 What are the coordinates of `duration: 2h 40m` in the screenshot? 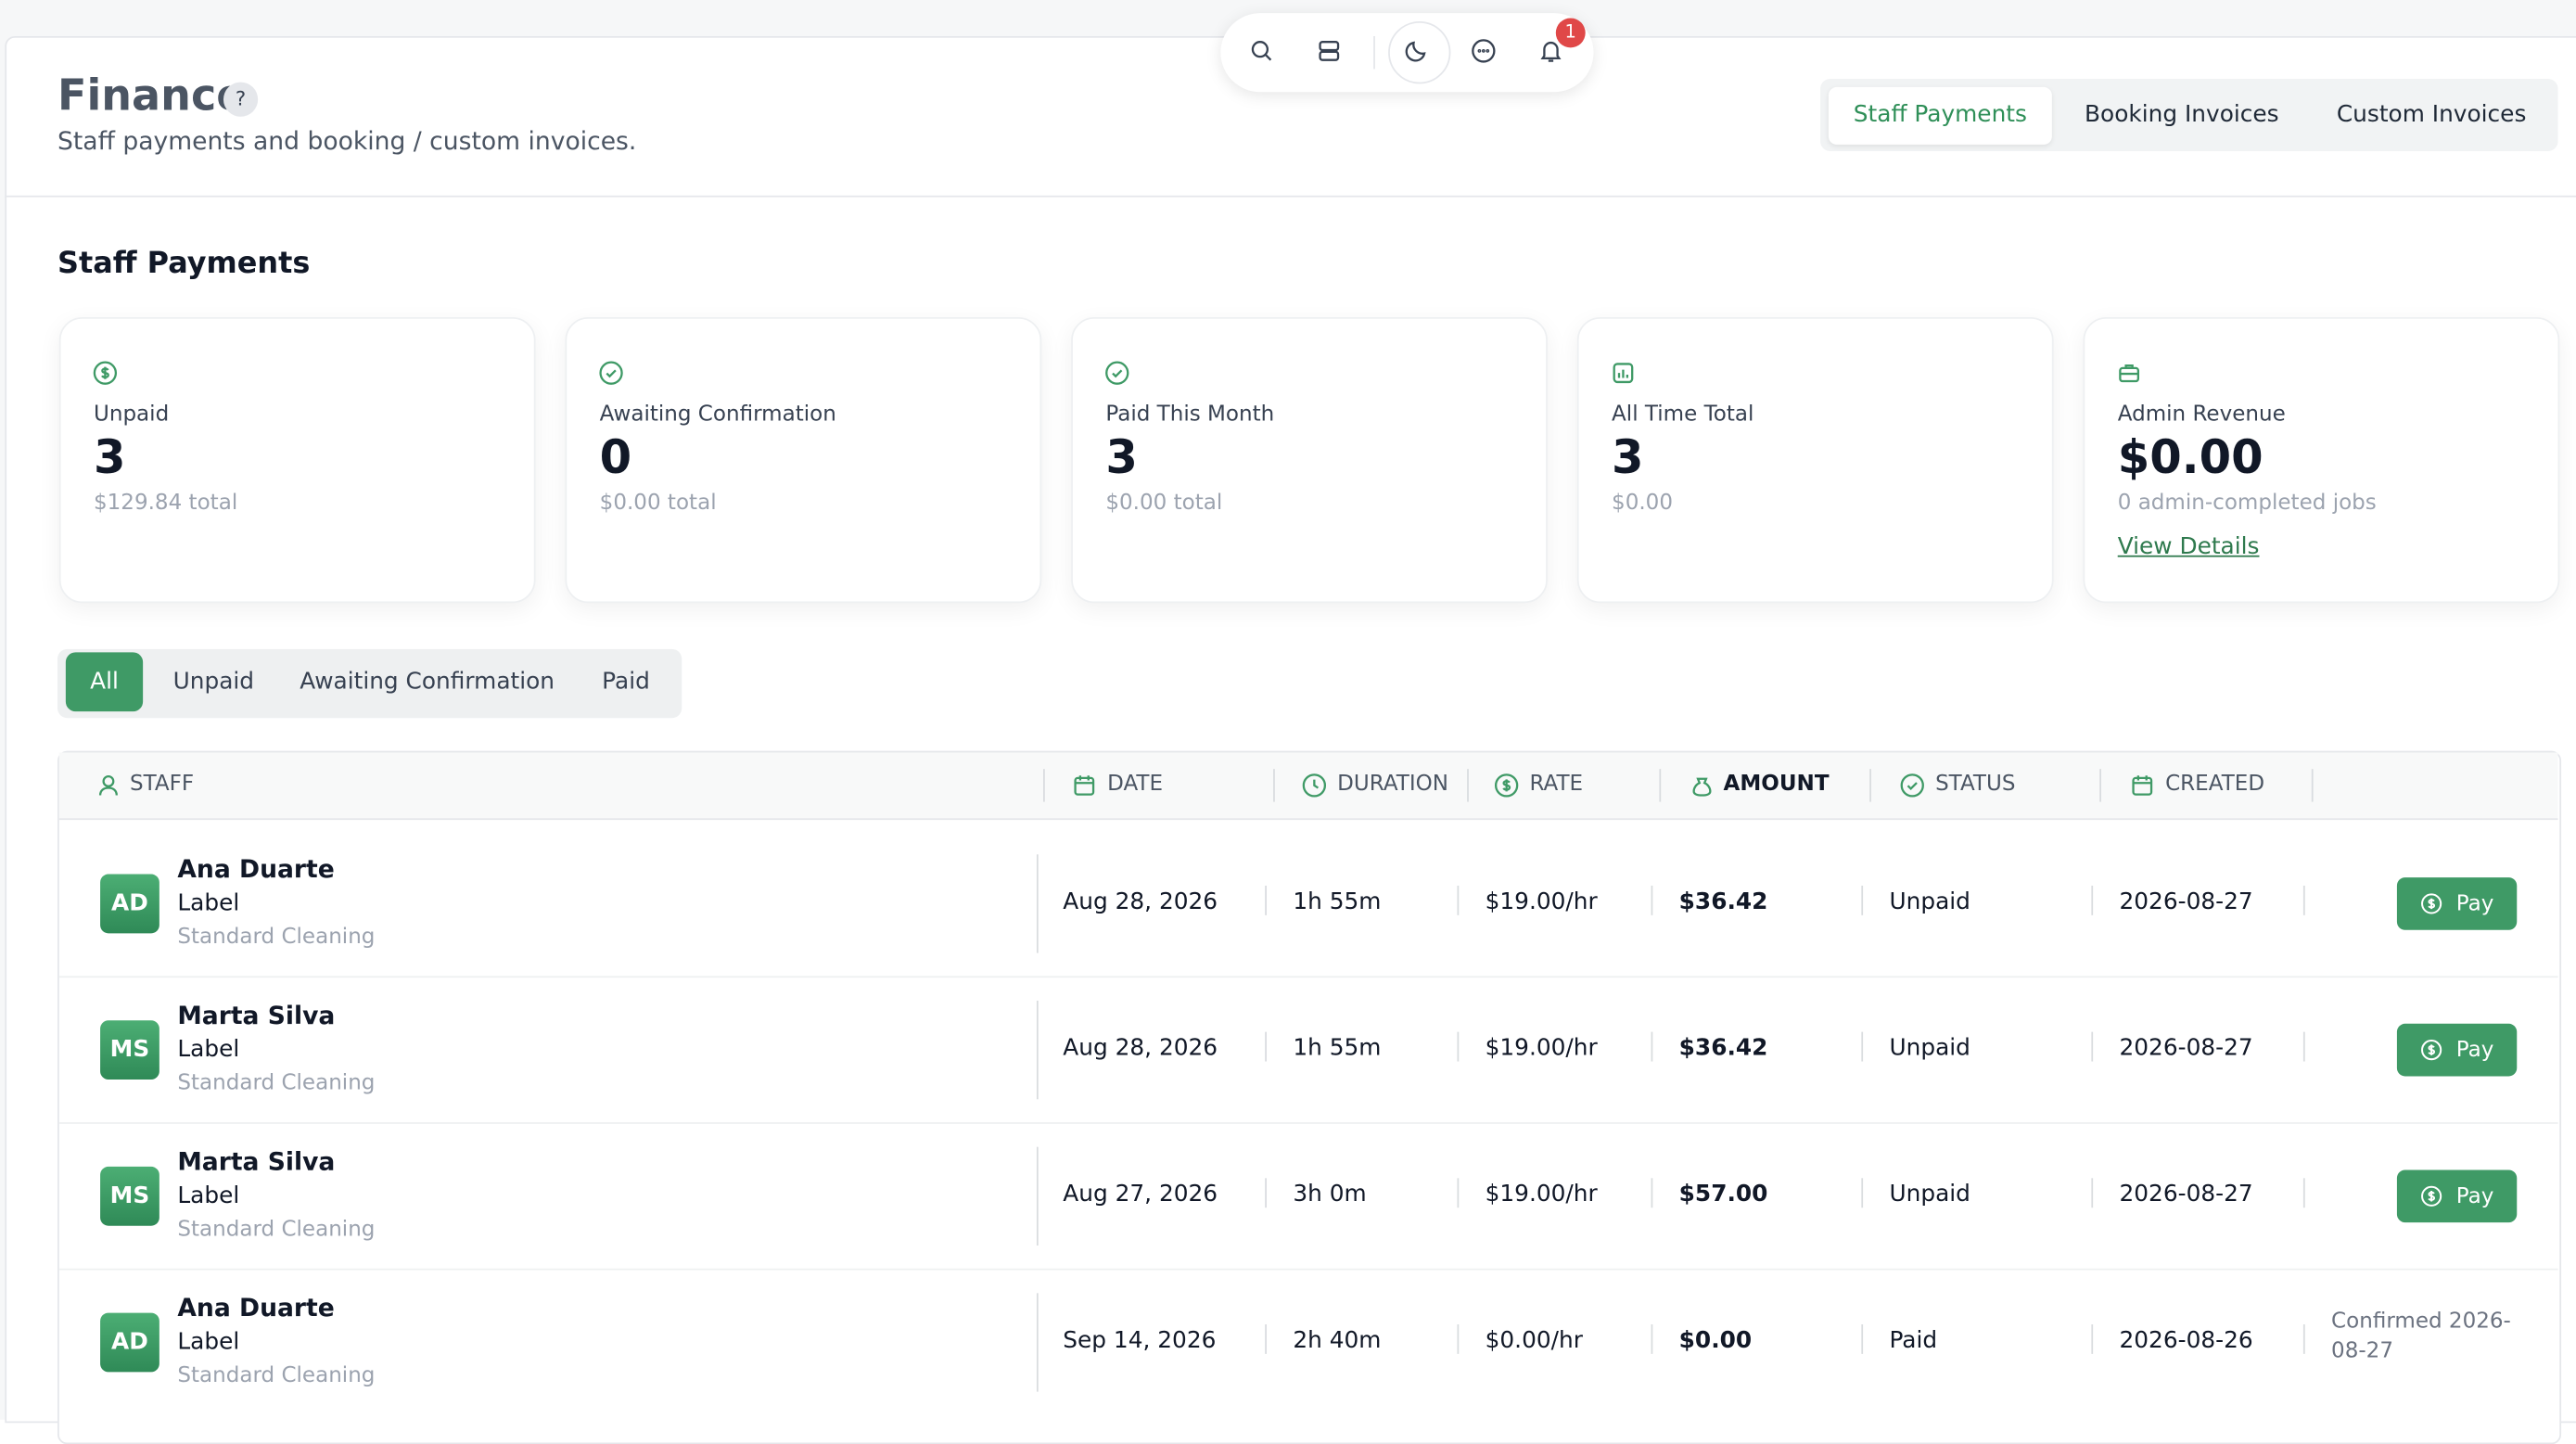 It's located at (1337, 1340).